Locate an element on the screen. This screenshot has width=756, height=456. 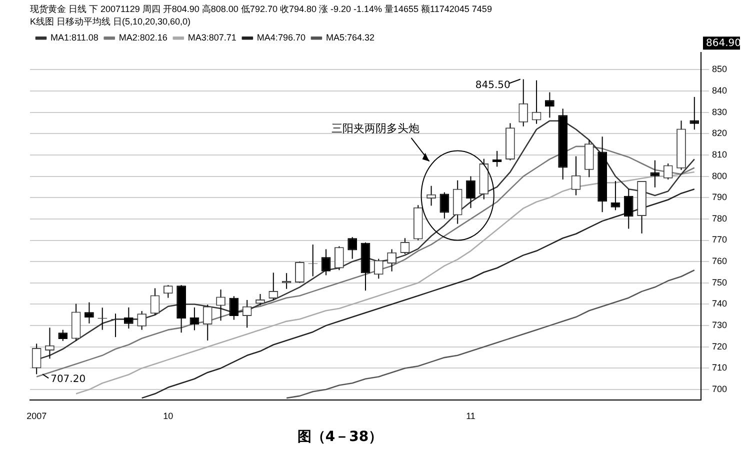
x-tick-label: 11 is located at coordinates (471, 416).